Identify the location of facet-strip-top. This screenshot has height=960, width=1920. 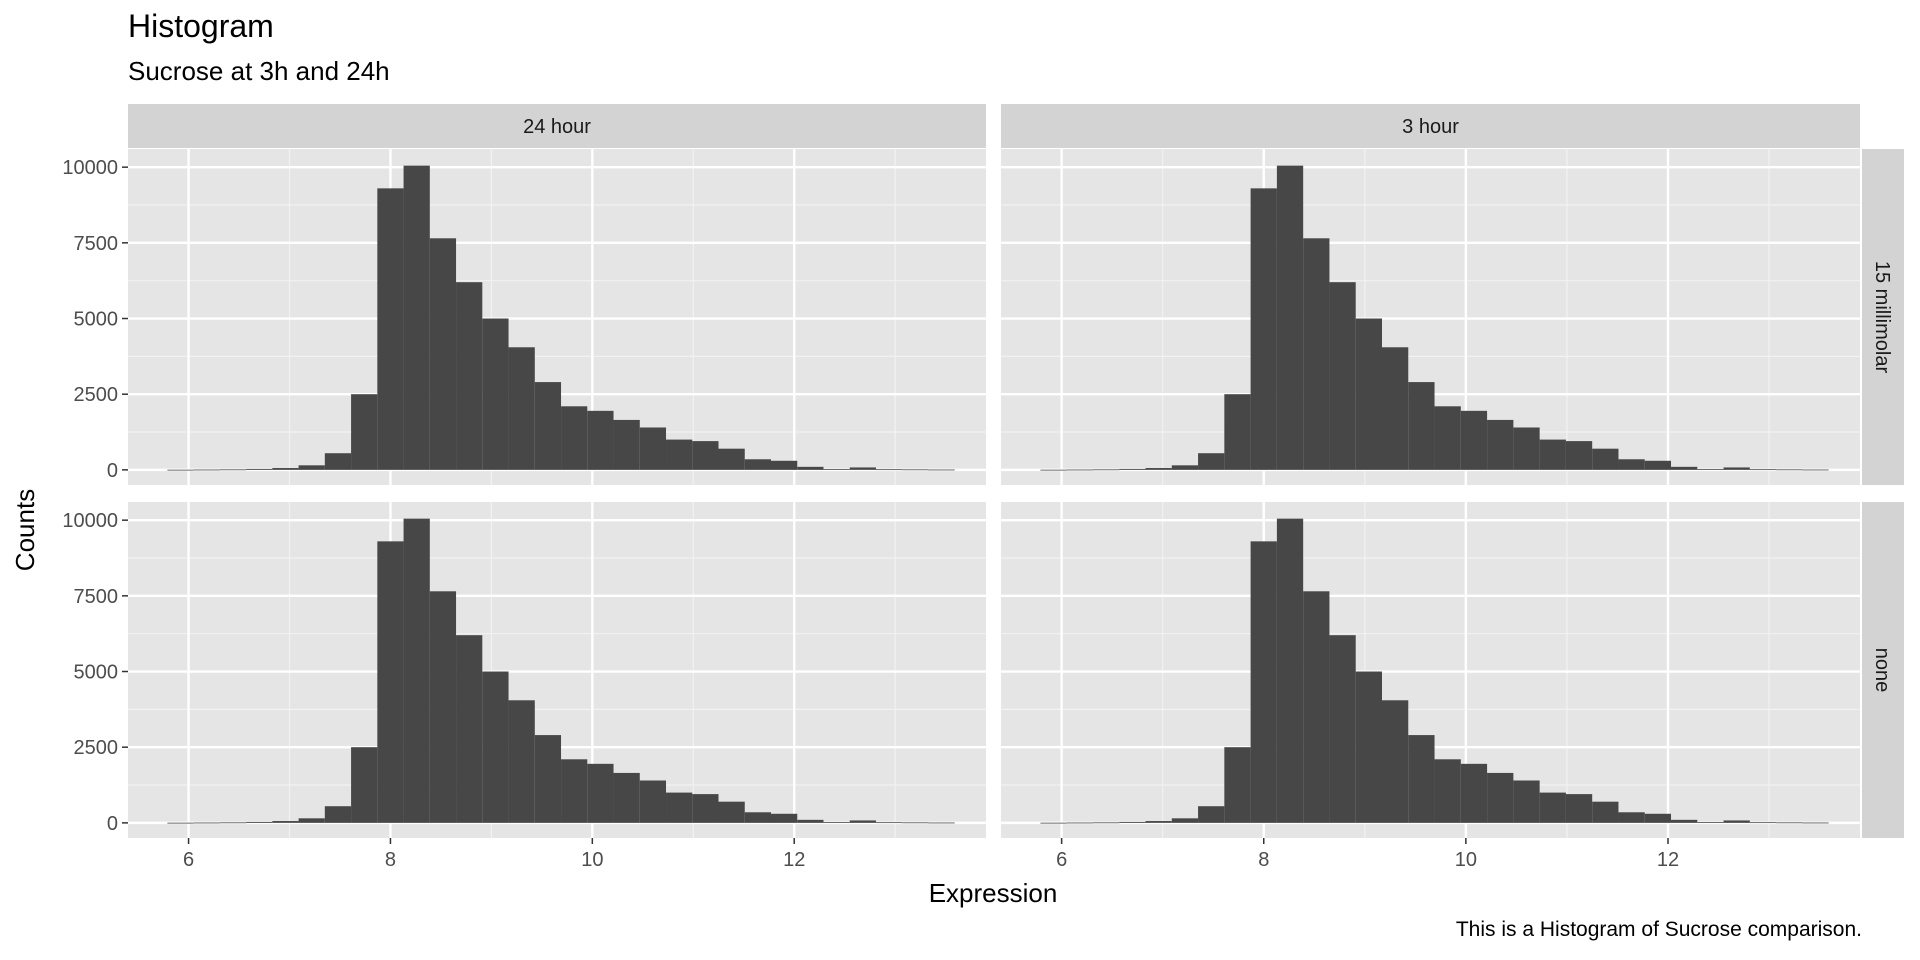
(1430, 126).